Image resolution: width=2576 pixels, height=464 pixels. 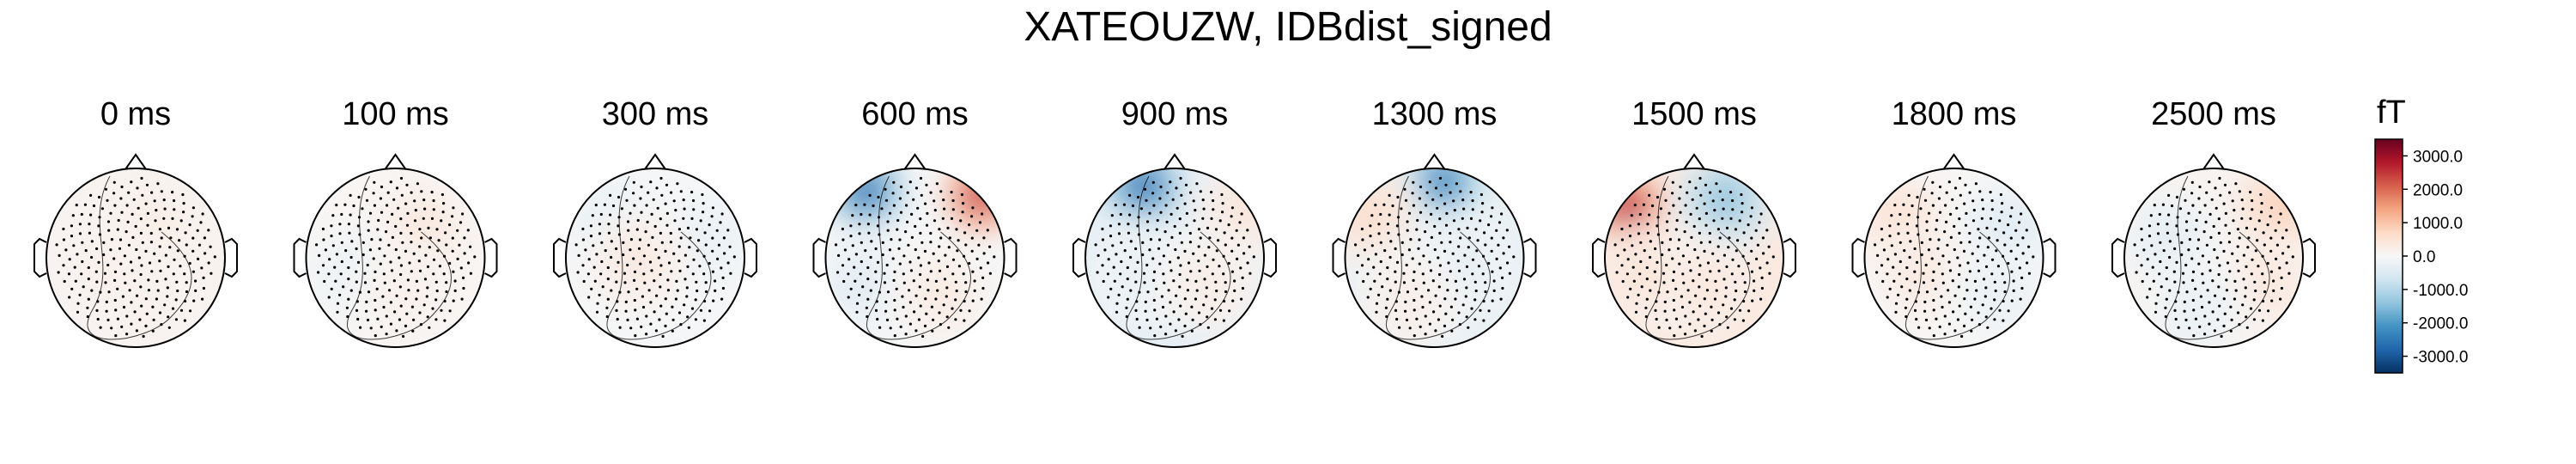 I want to click on sensor-dots, so click(x=1174, y=257).